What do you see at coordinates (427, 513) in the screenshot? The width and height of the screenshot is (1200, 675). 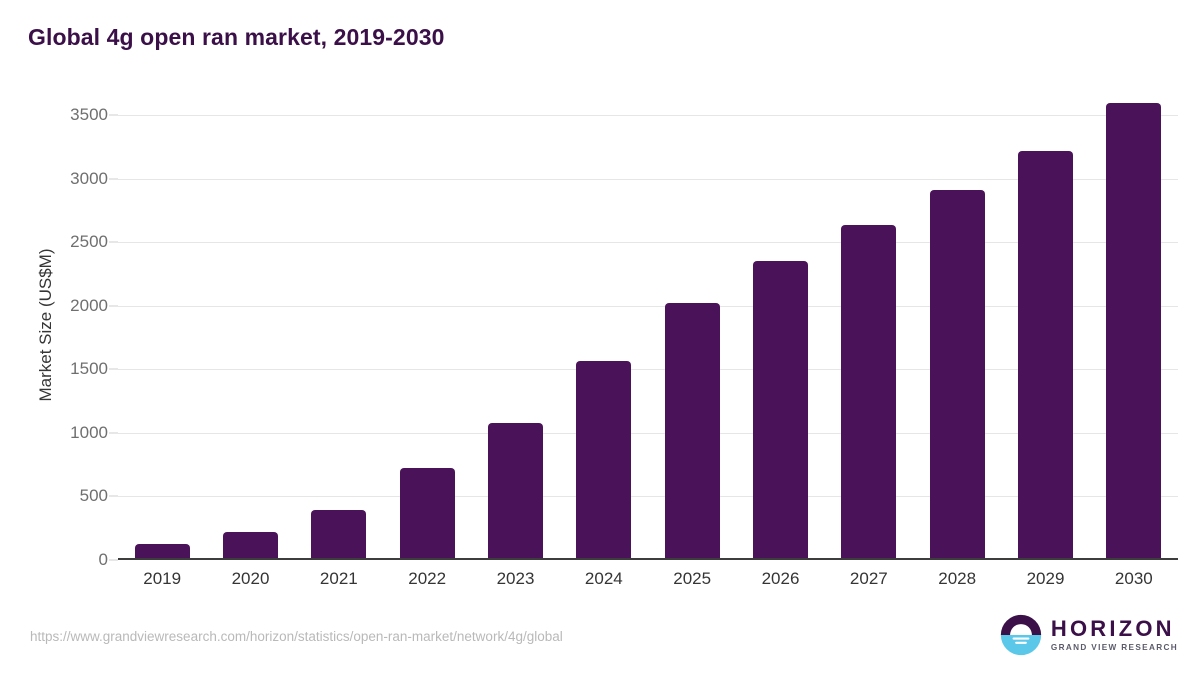 I see `bar-2022` at bounding box center [427, 513].